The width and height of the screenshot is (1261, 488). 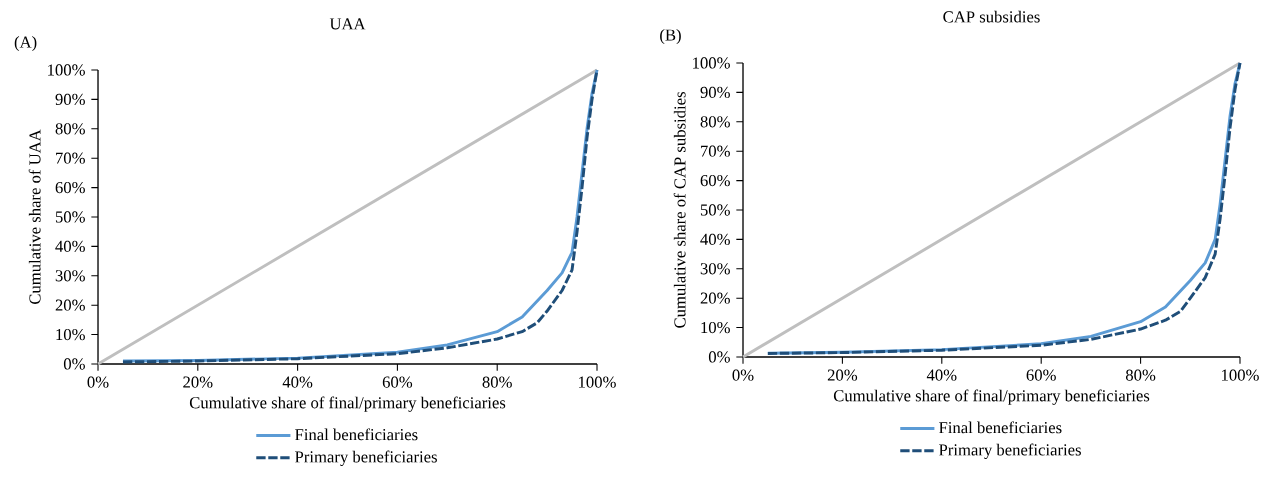 I want to click on y-axis-title: Cumulative share of CAP subsidies, so click(x=679, y=210).